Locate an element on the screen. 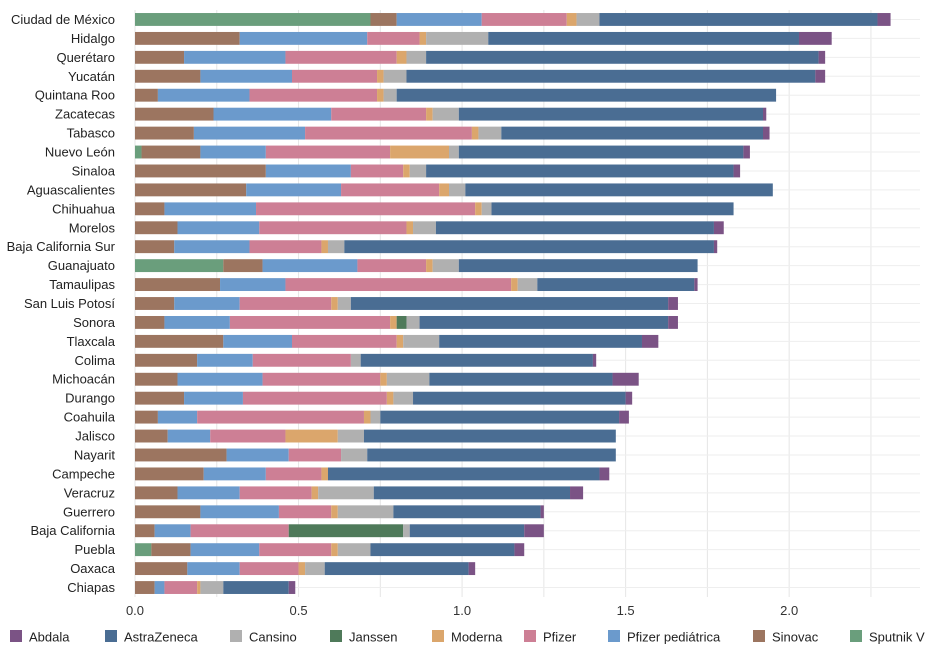 This screenshot has width=950, height=657. x-tick-label: 0.5 is located at coordinates (299, 610).